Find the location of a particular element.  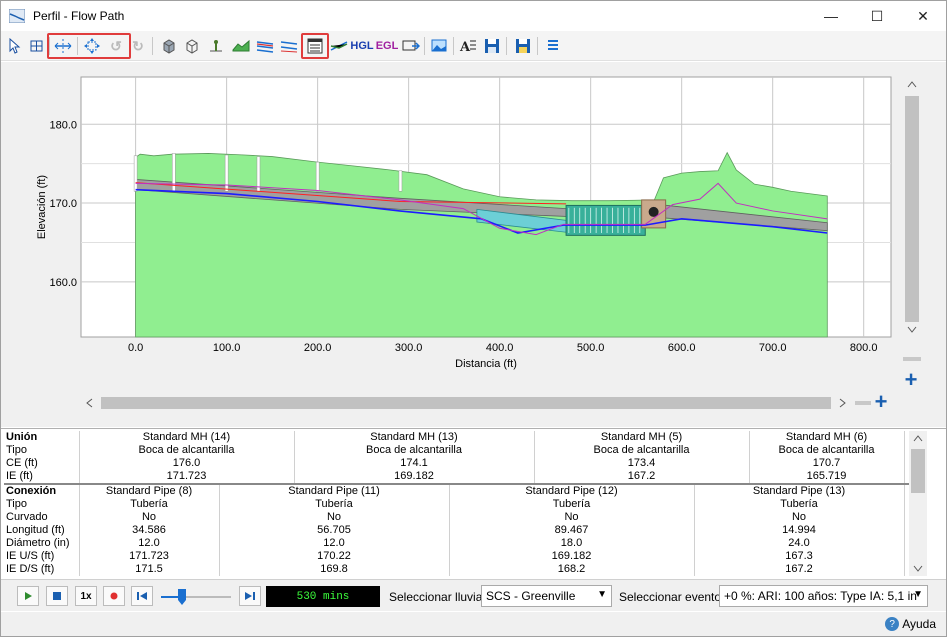

conexion-diametro-cell: 18.0 is located at coordinates (572, 543).